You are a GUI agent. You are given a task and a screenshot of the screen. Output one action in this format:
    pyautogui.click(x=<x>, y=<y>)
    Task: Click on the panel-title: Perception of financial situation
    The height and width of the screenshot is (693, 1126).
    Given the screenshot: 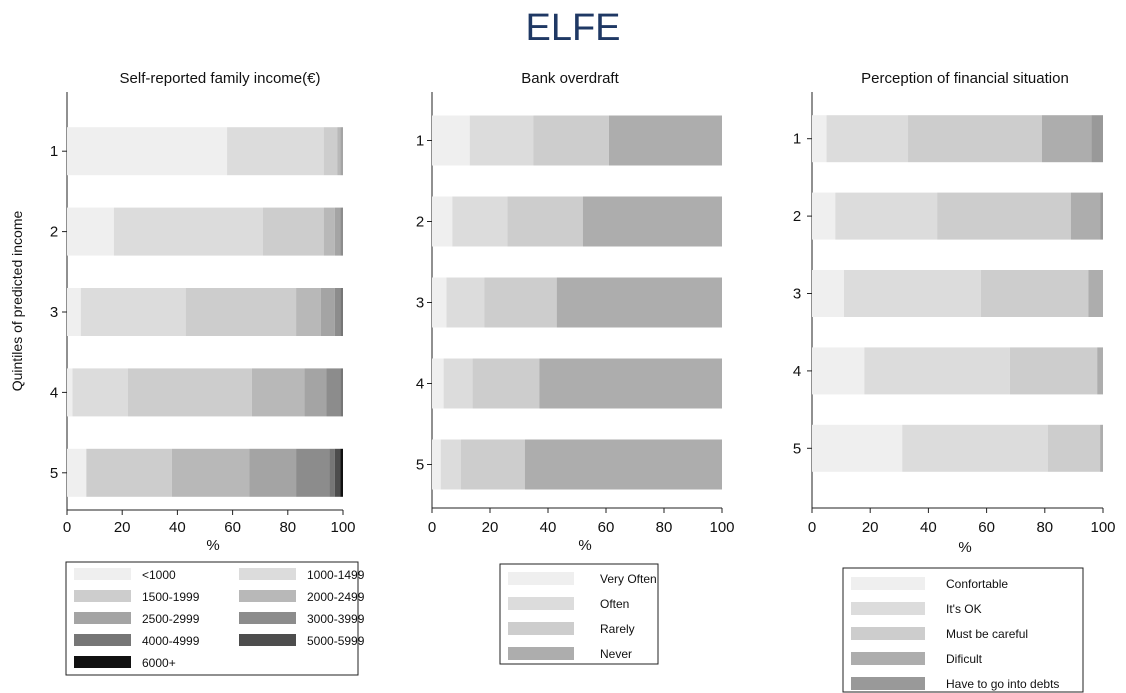 What is the action you would take?
    pyautogui.click(x=965, y=78)
    